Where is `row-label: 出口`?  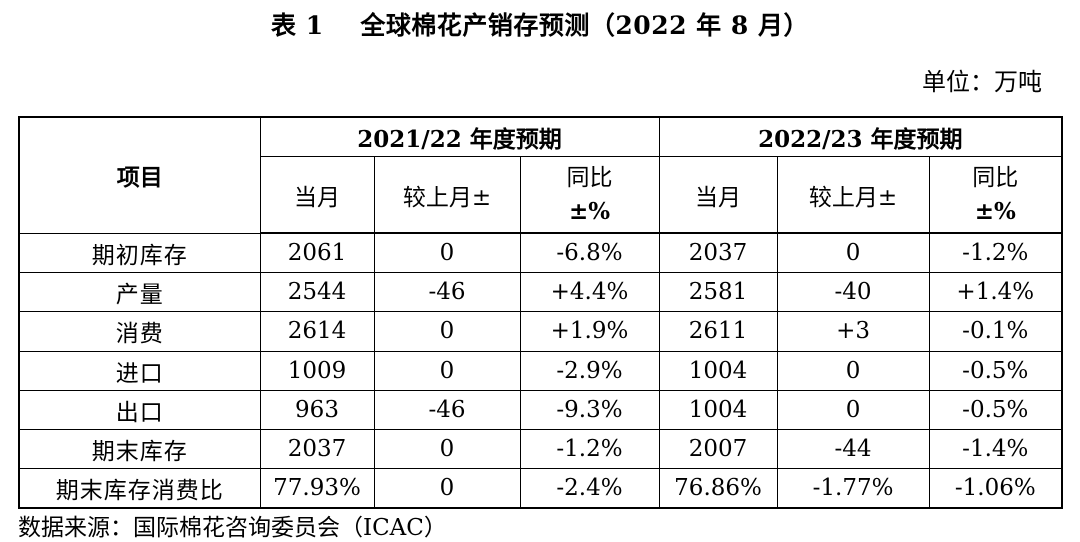
row-label: 出口 is located at coordinates (139, 409).